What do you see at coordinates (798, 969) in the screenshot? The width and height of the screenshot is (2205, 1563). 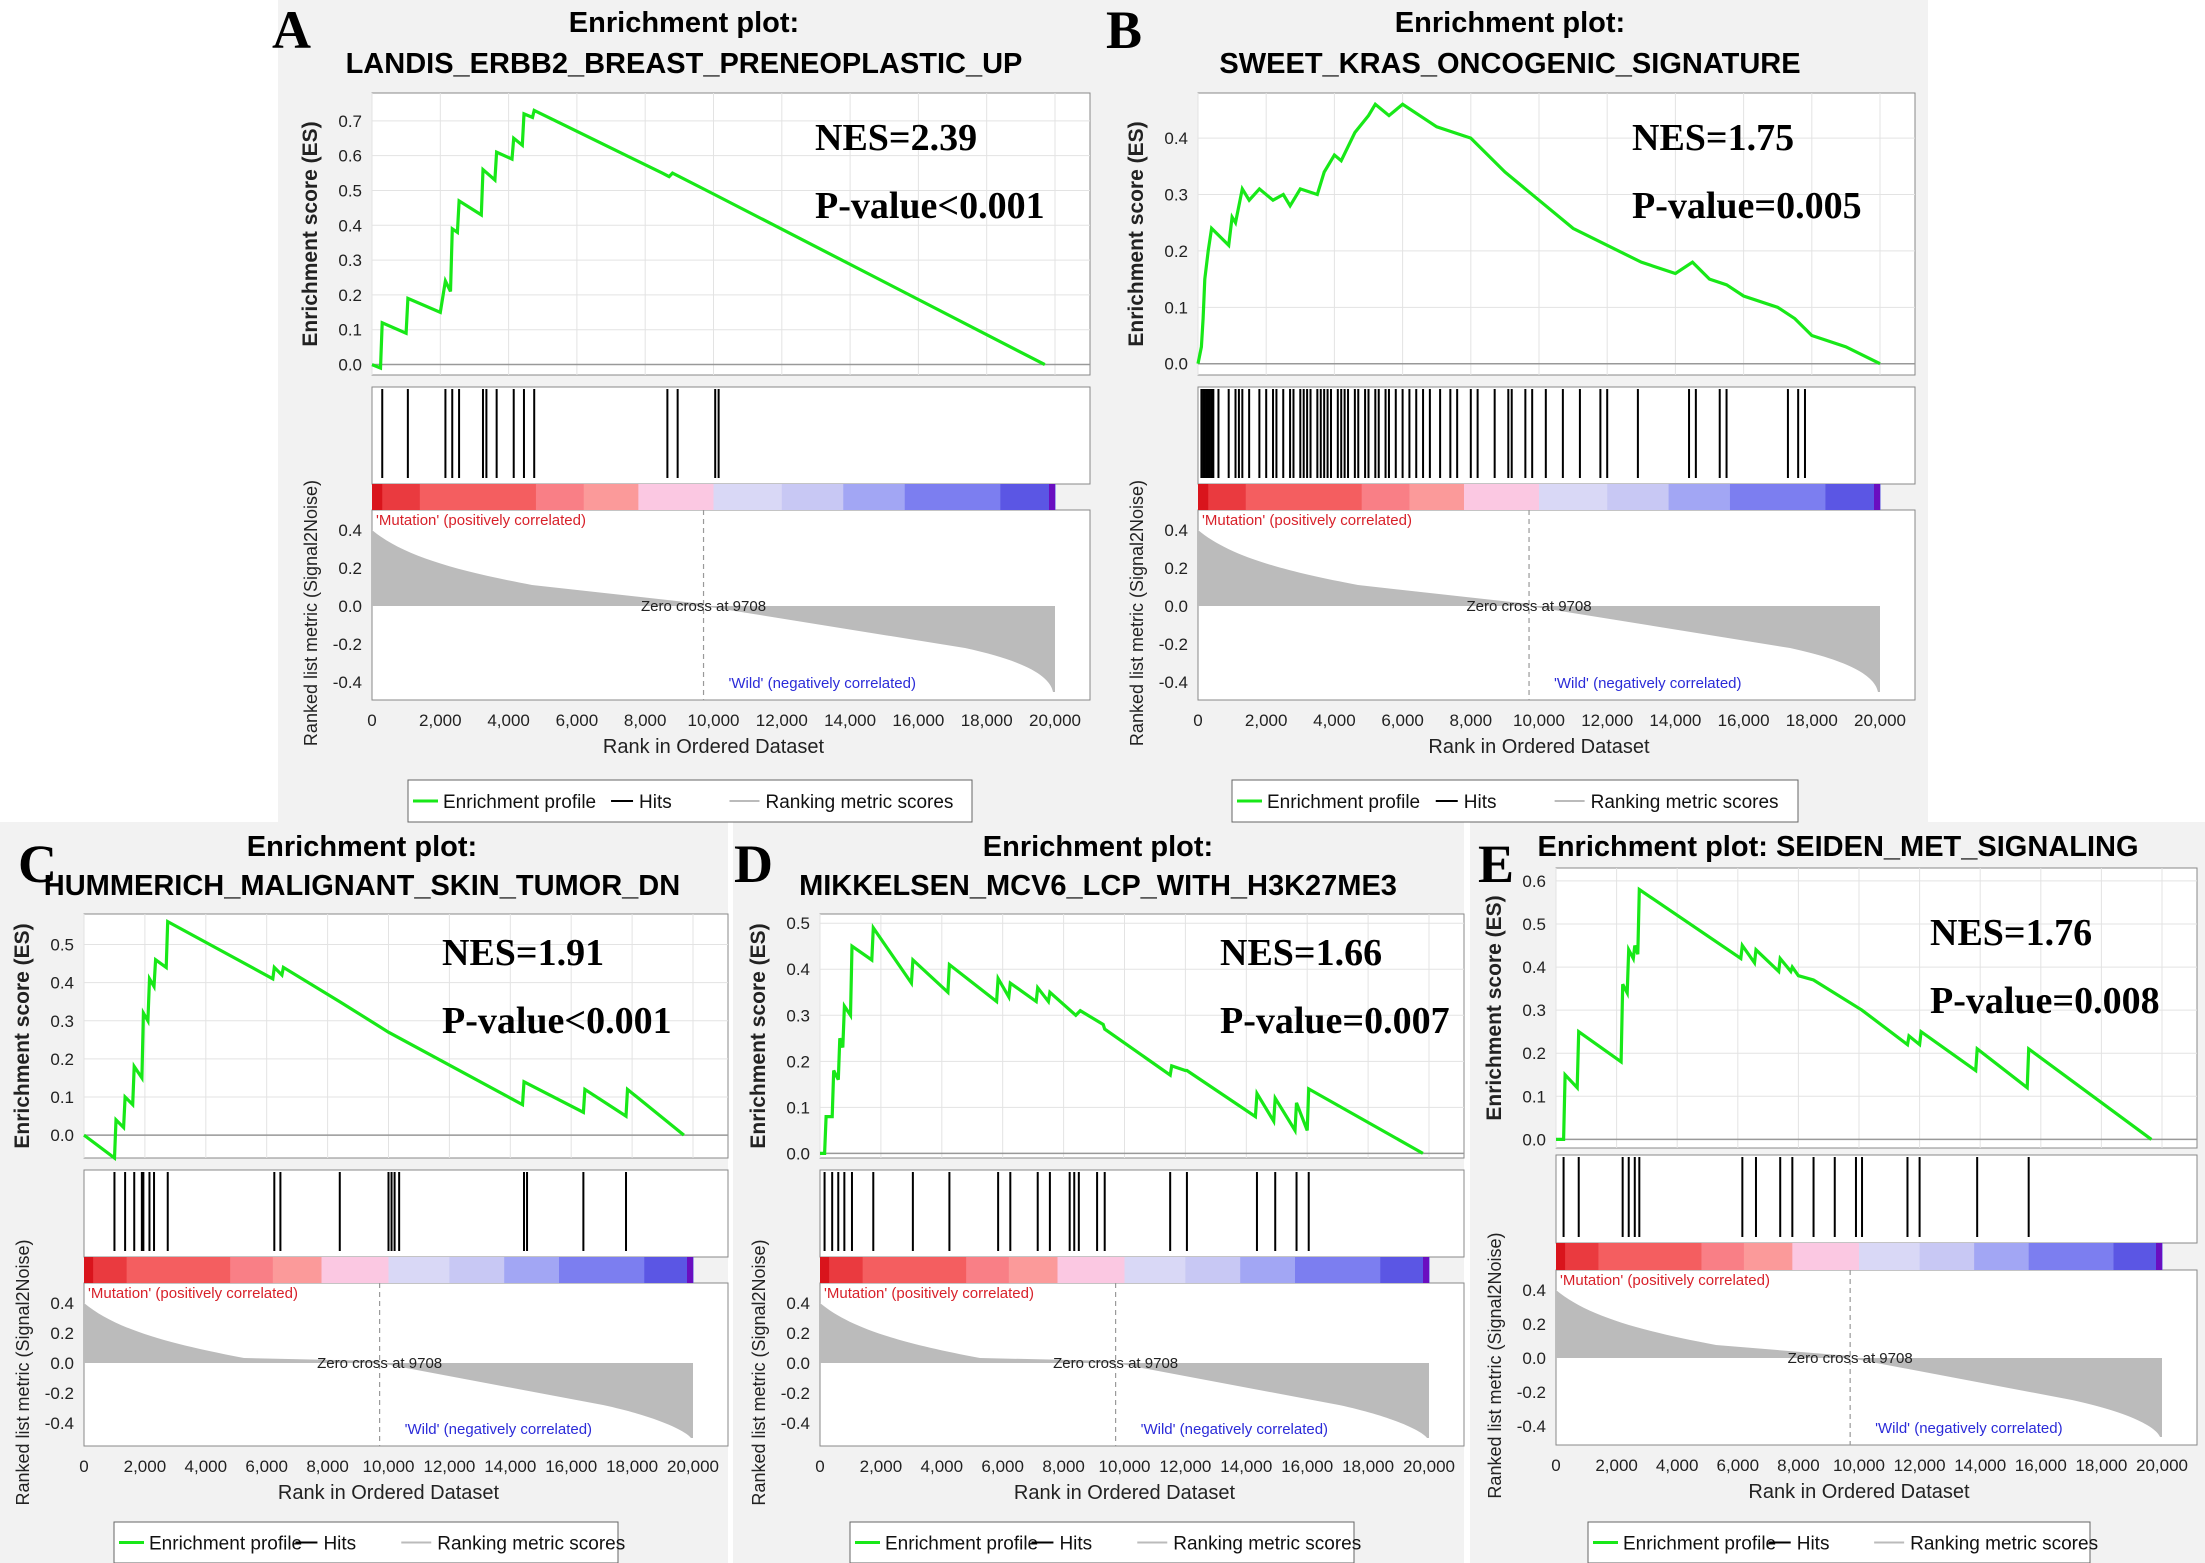 I see `es-y-tick-label: 0.4` at bounding box center [798, 969].